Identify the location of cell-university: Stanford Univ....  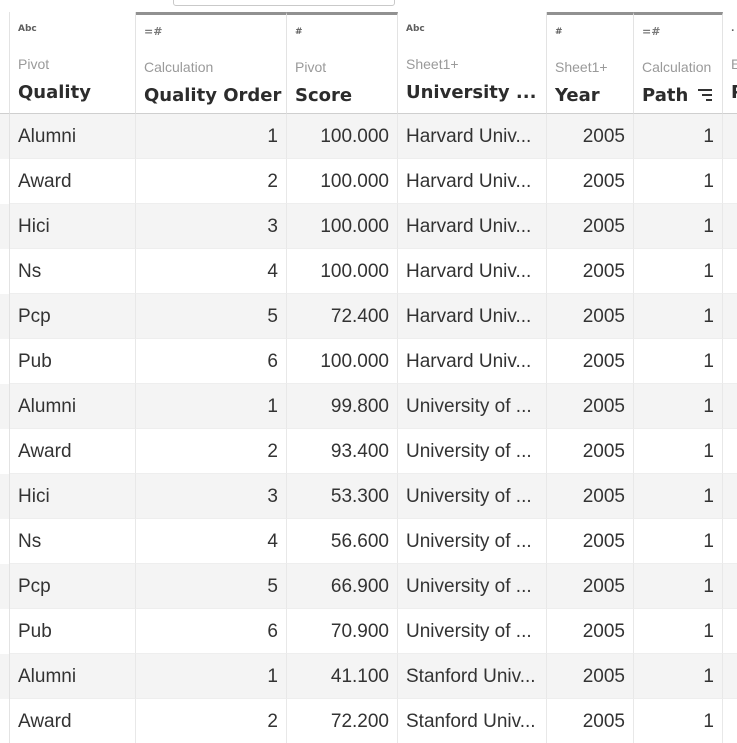
(472, 721).